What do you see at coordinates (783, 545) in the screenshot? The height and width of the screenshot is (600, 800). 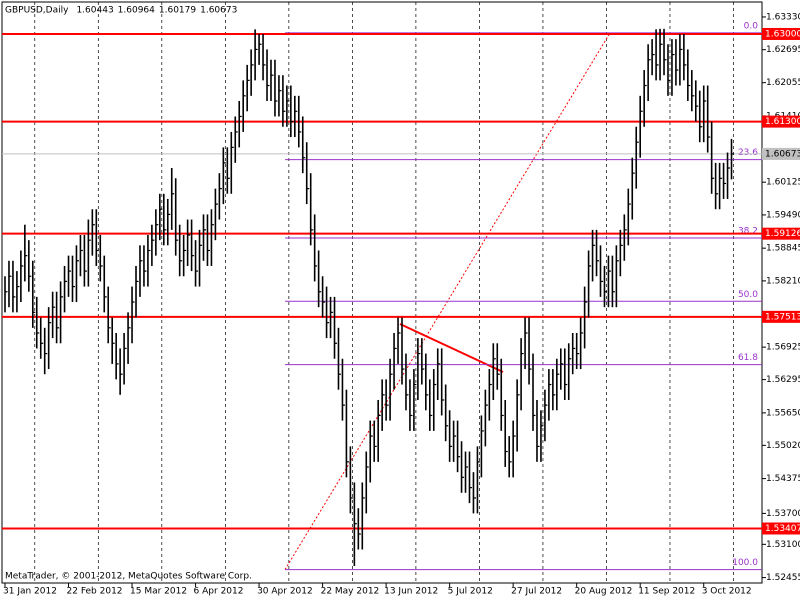 I see `y-tick-label: 1.53100` at bounding box center [783, 545].